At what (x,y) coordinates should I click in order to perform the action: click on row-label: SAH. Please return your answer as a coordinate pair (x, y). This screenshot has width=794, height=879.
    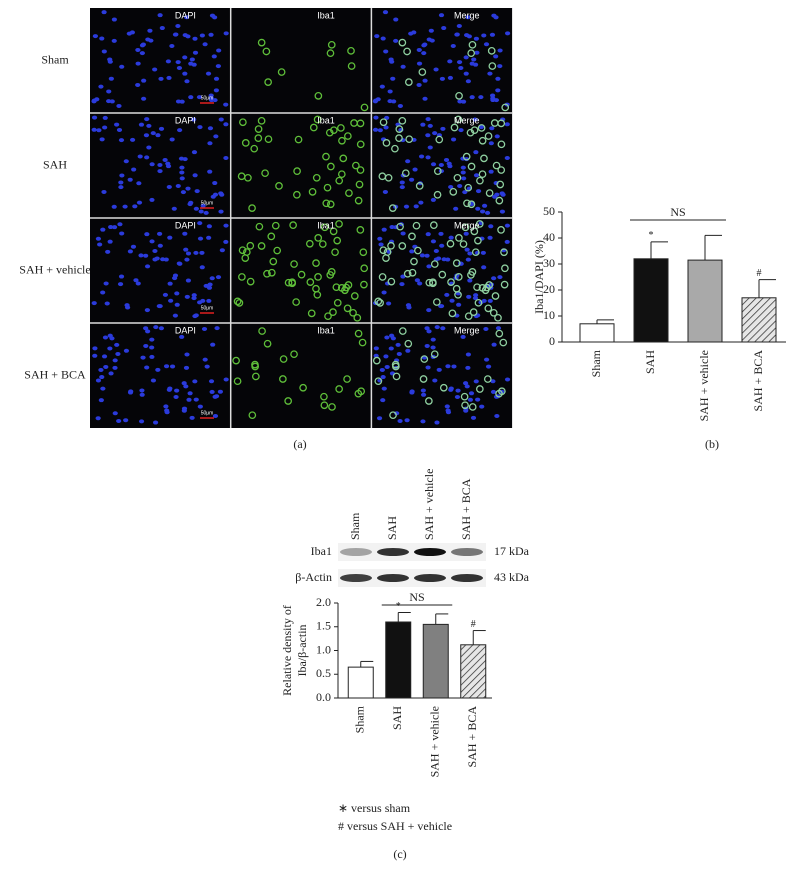
    Looking at the image, I should click on (55, 164).